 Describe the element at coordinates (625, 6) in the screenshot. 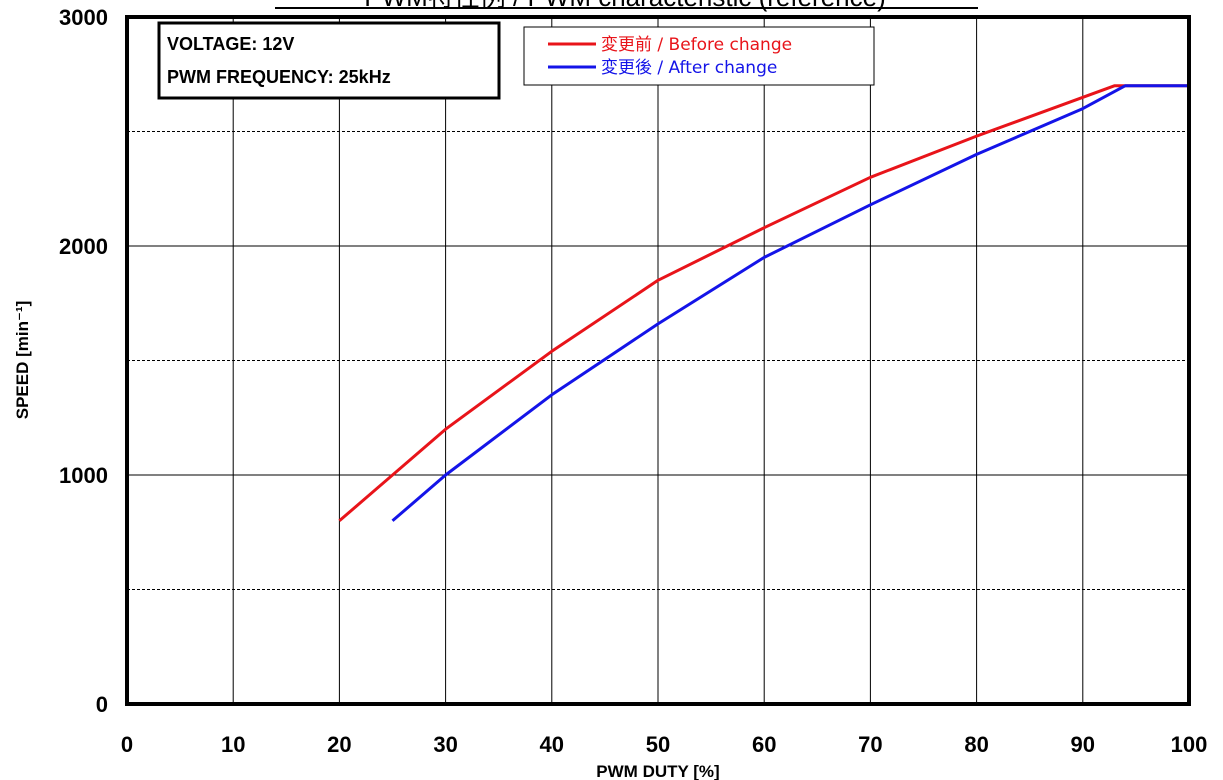

I see `chart-title: PWM特性例 / PWM characteristic (reference)` at that location.